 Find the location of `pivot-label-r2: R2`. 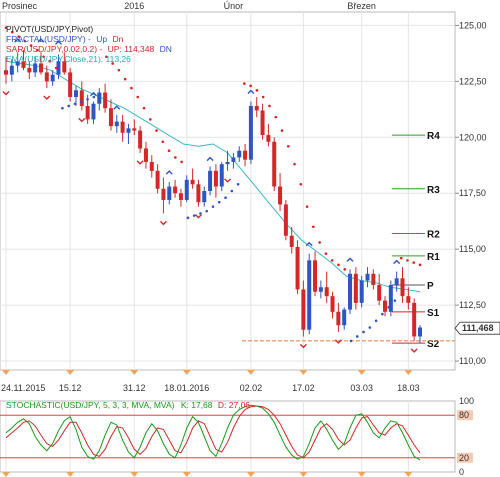

pivot-label-r2: R2 is located at coordinates (433, 235).